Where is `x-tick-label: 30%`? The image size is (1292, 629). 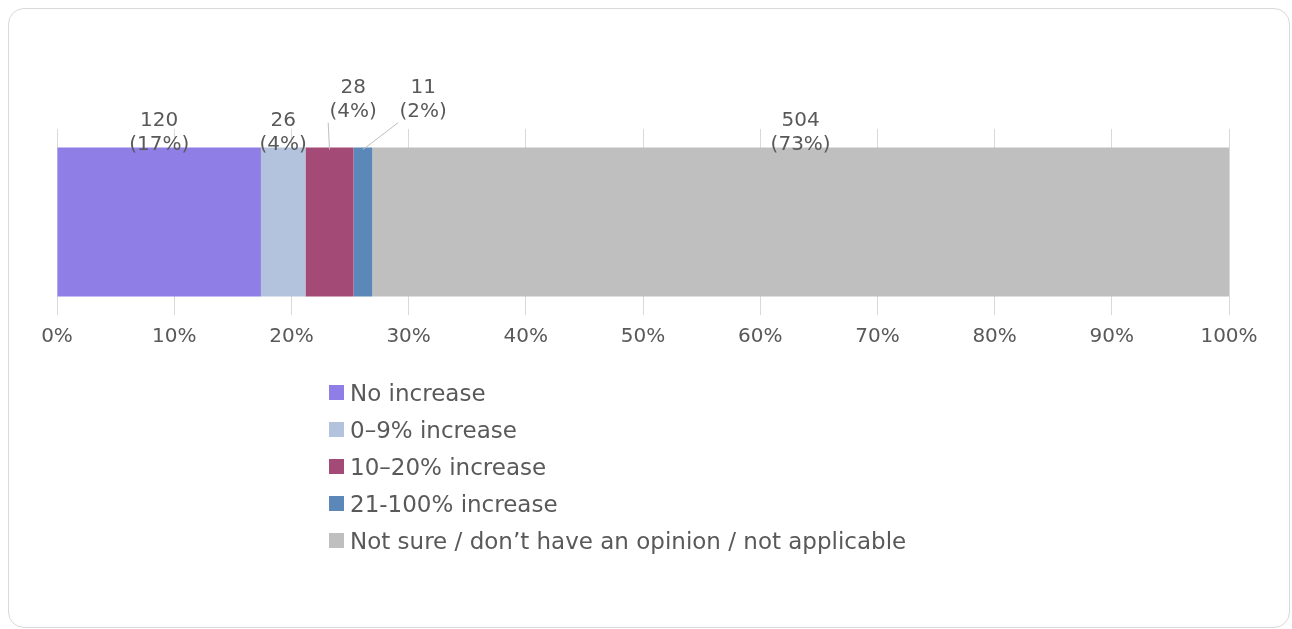
x-tick-label: 30% is located at coordinates (408, 335).